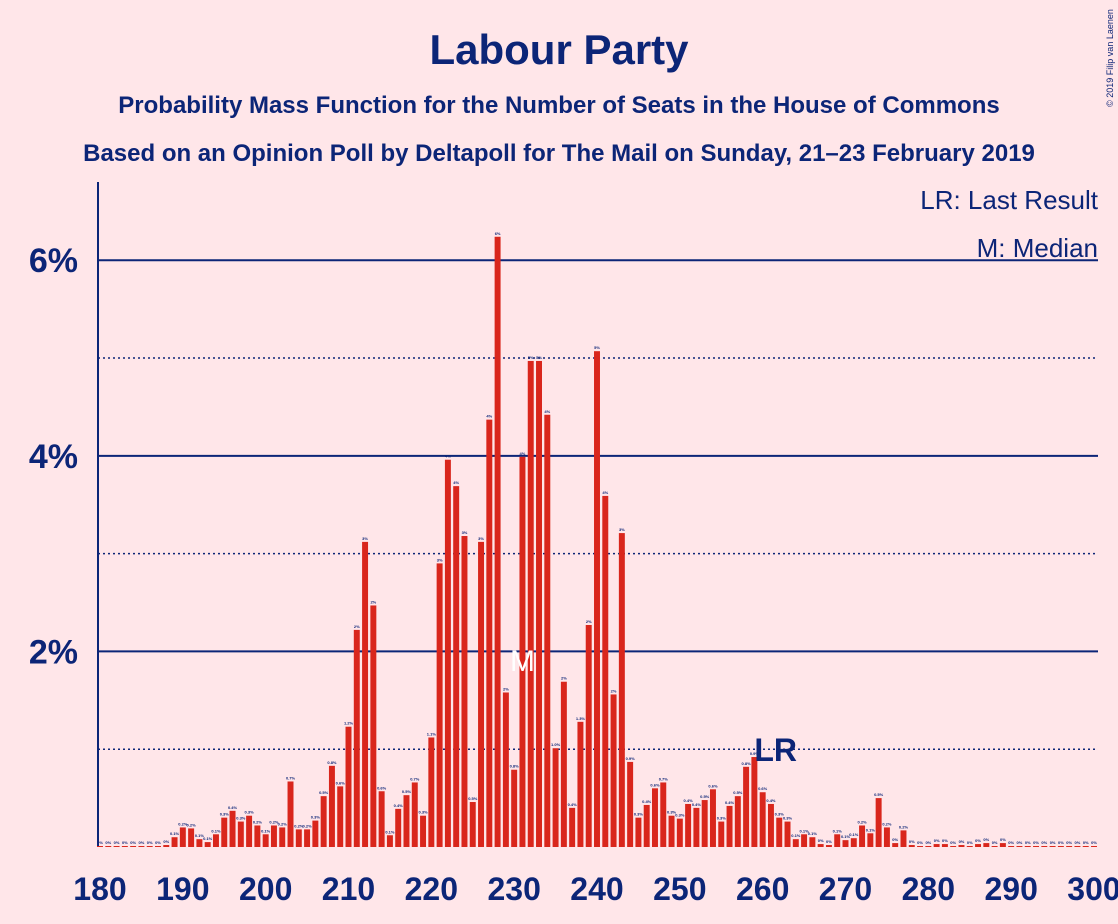  Describe the element at coordinates (1037, 248) in the screenshot. I see `legend-entry: M: Median` at that location.